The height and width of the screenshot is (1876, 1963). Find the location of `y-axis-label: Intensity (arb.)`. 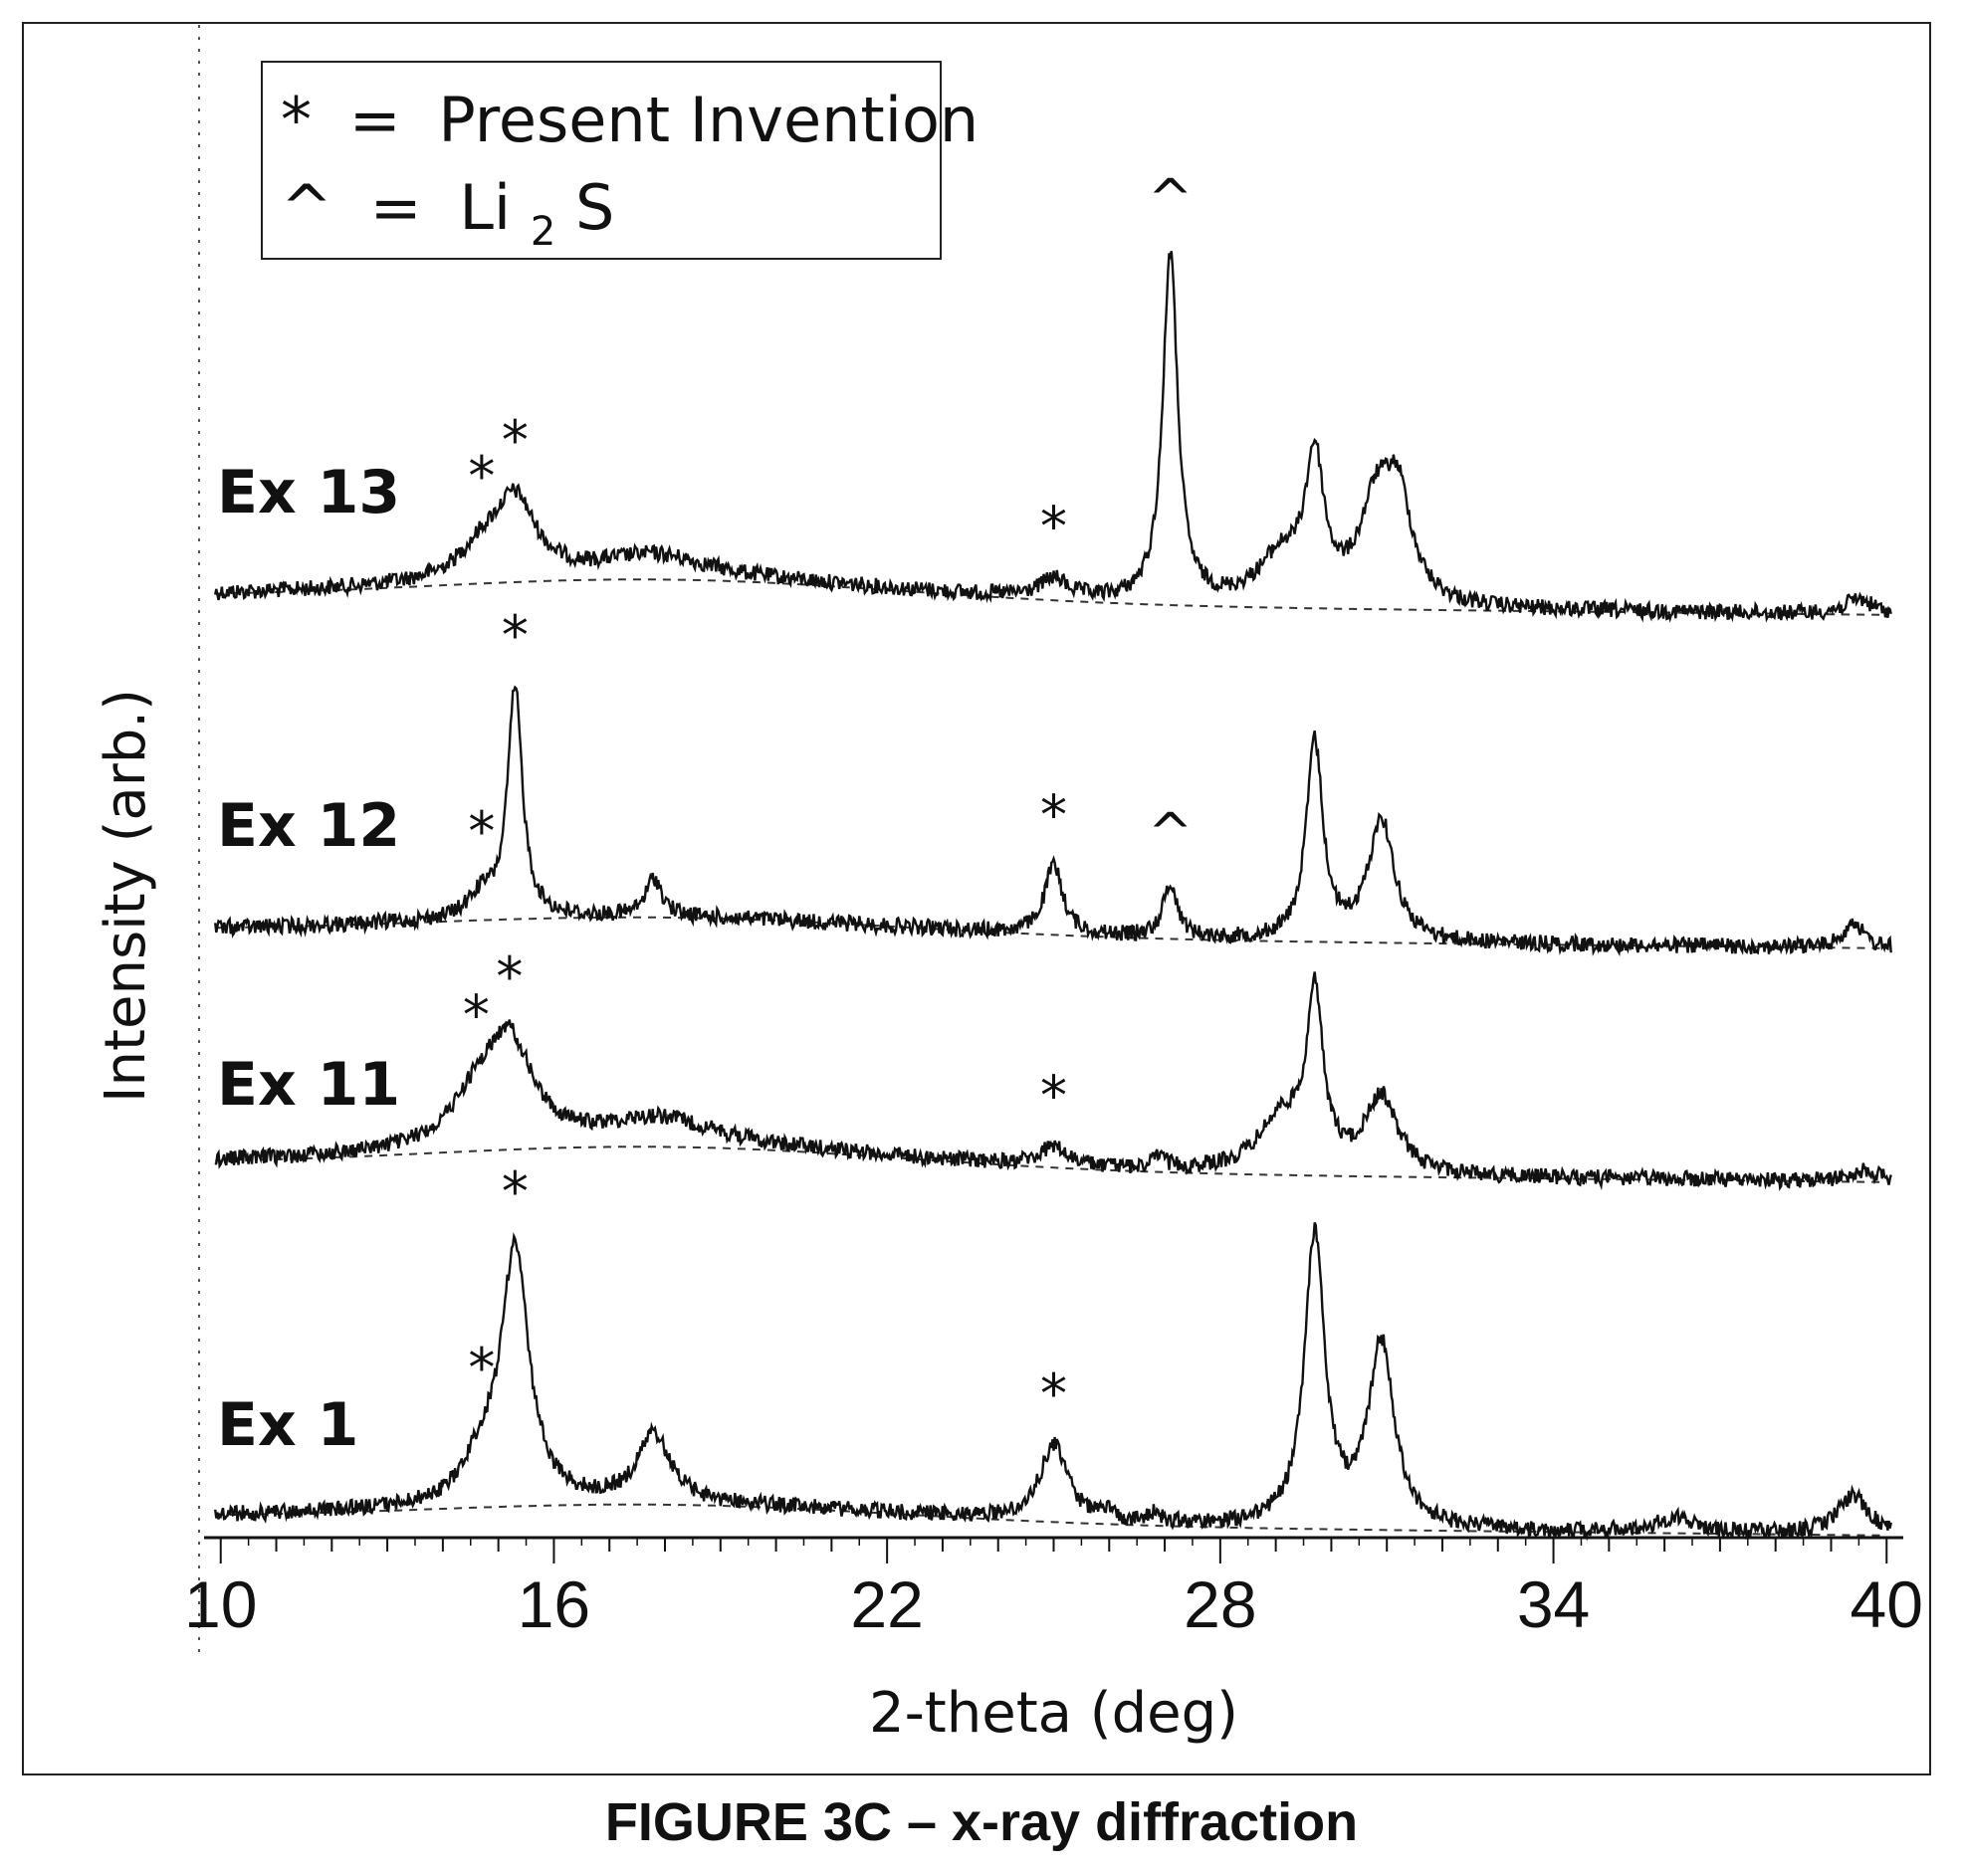

y-axis-label: Intensity (arb.) is located at coordinates (126, 896).